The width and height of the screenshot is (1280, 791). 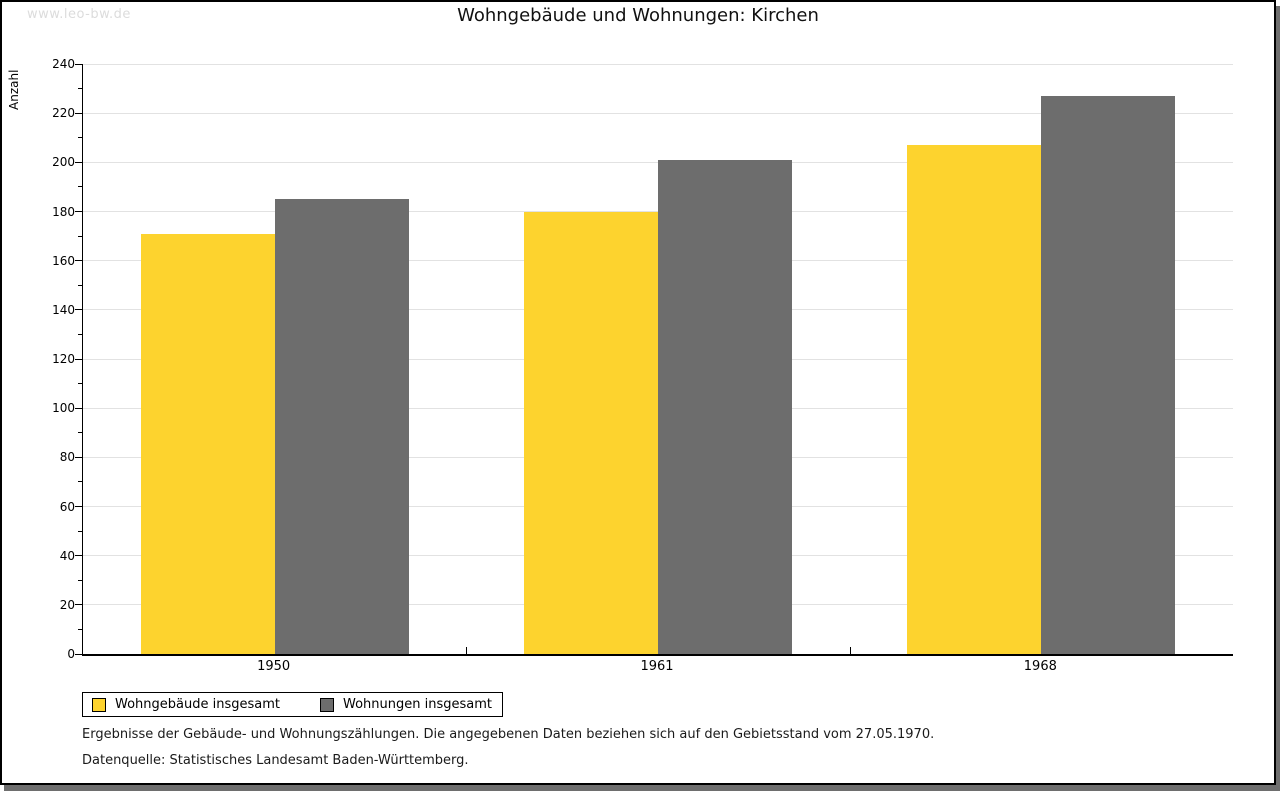 I want to click on legend-item-wohngebaeude: Wohngebäude insgesamt, so click(x=186, y=704).